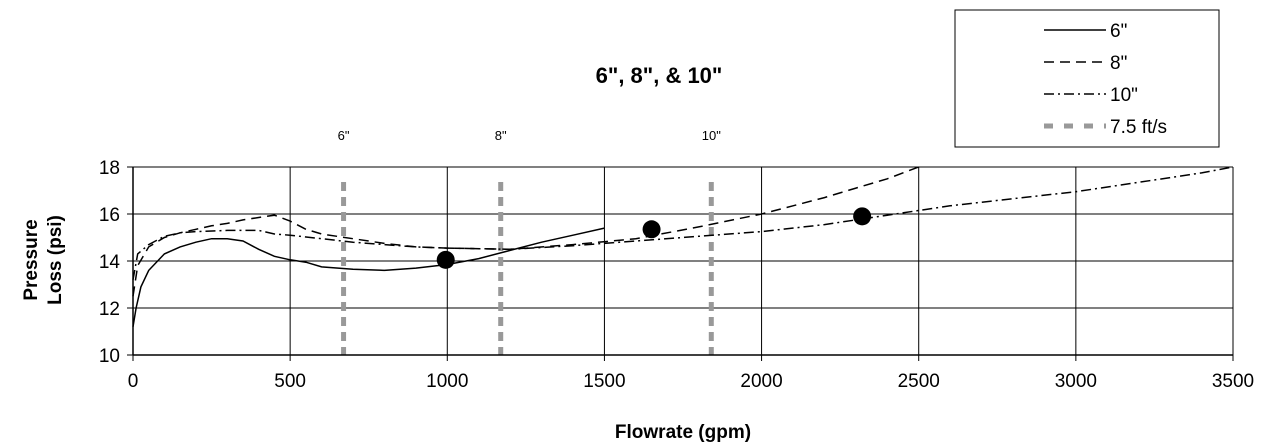 The width and height of the screenshot is (1272, 446). What do you see at coordinates (109, 356) in the screenshot?
I see `y-tick-label-10: 10` at bounding box center [109, 356].